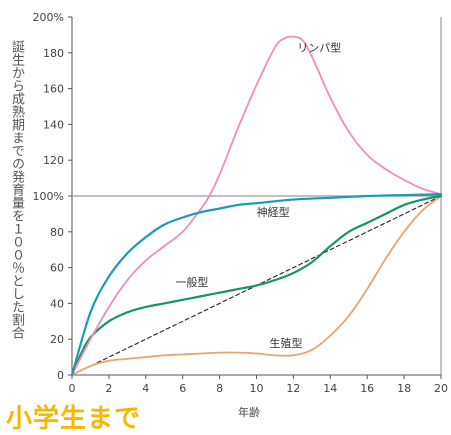  I want to click on y-tick-label: 60, so click(57, 268).